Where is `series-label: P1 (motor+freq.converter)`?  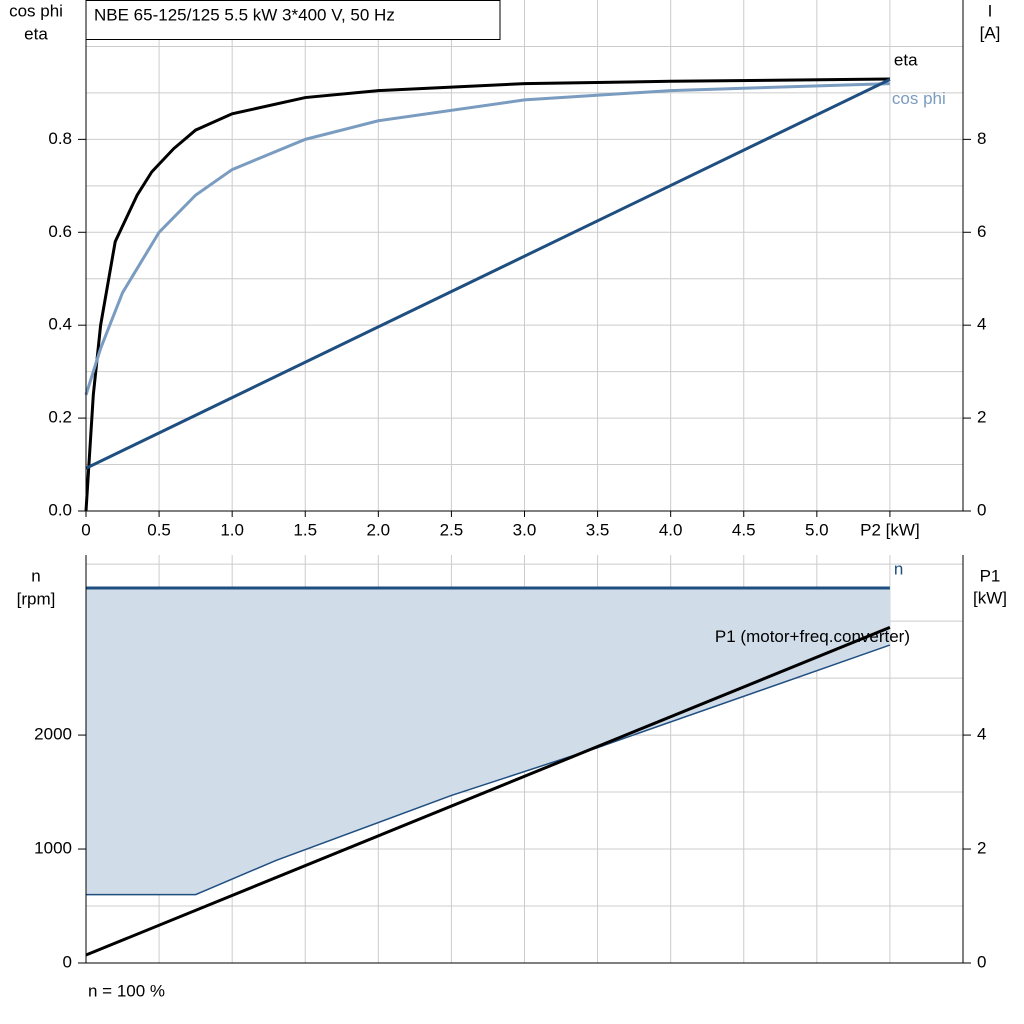
series-label: P1 (motor+freq.converter) is located at coordinates (812, 636).